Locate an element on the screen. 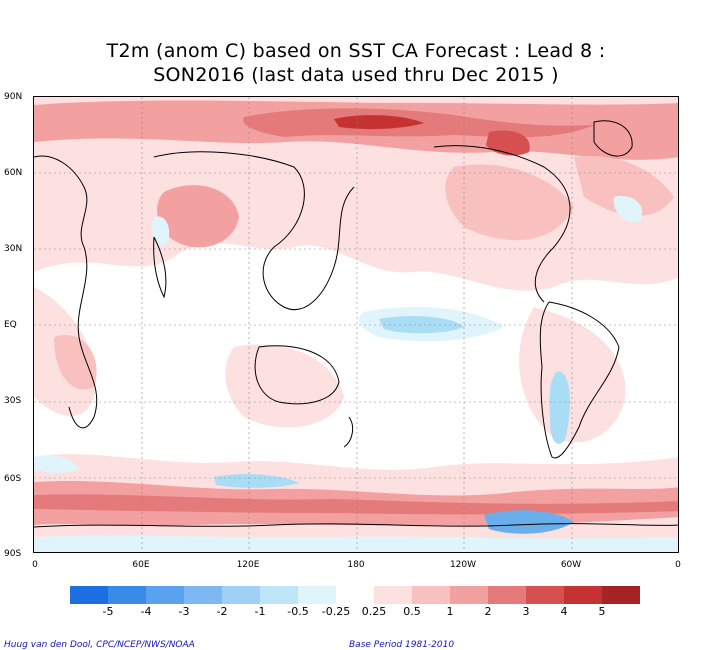 The width and height of the screenshot is (712, 650). legend-label: -1 is located at coordinates (260, 611).